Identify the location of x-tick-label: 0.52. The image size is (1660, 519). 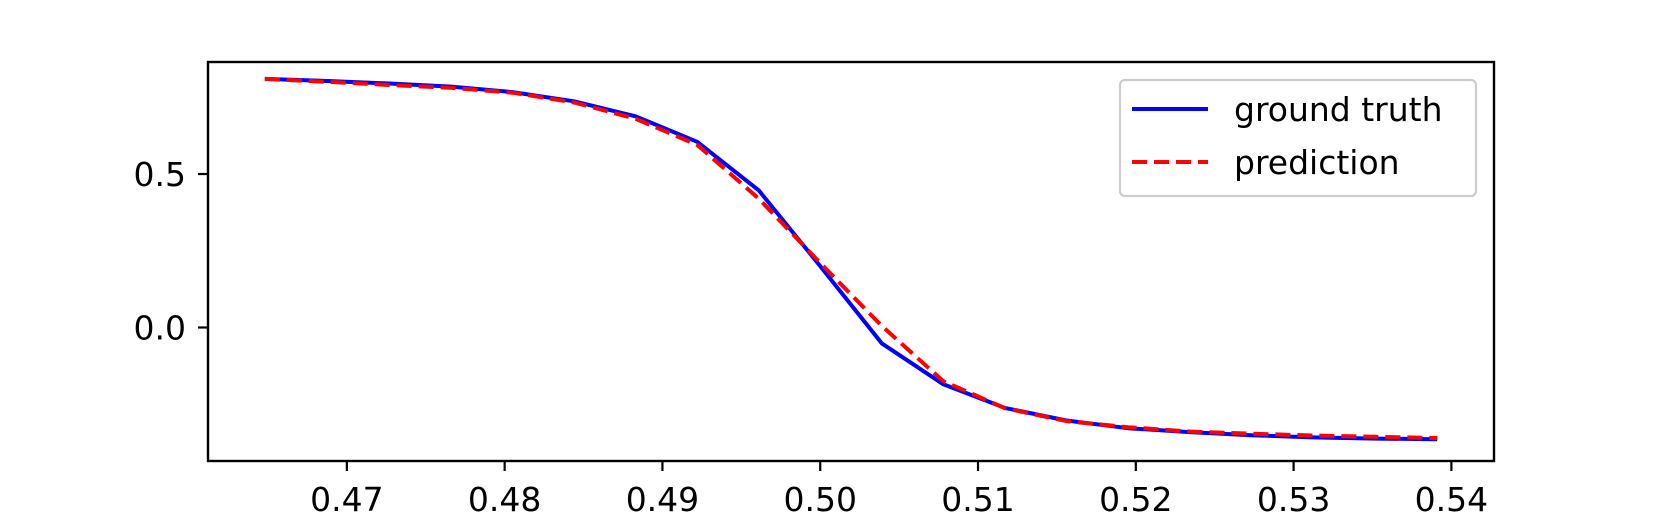
(1135, 499).